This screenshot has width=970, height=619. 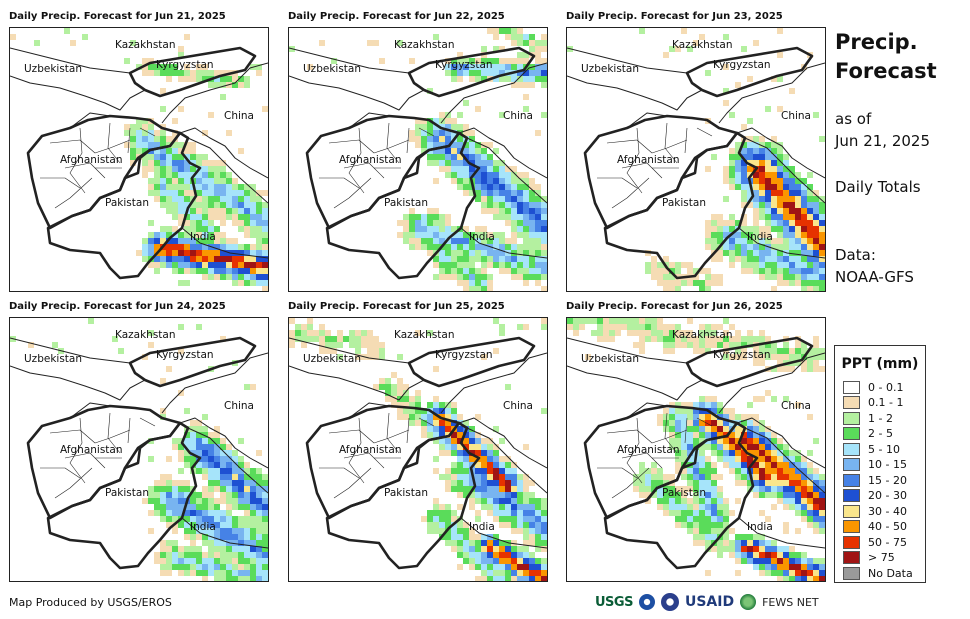 What do you see at coordinates (851, 418) in the screenshot?
I see `legend-swatch` at bounding box center [851, 418].